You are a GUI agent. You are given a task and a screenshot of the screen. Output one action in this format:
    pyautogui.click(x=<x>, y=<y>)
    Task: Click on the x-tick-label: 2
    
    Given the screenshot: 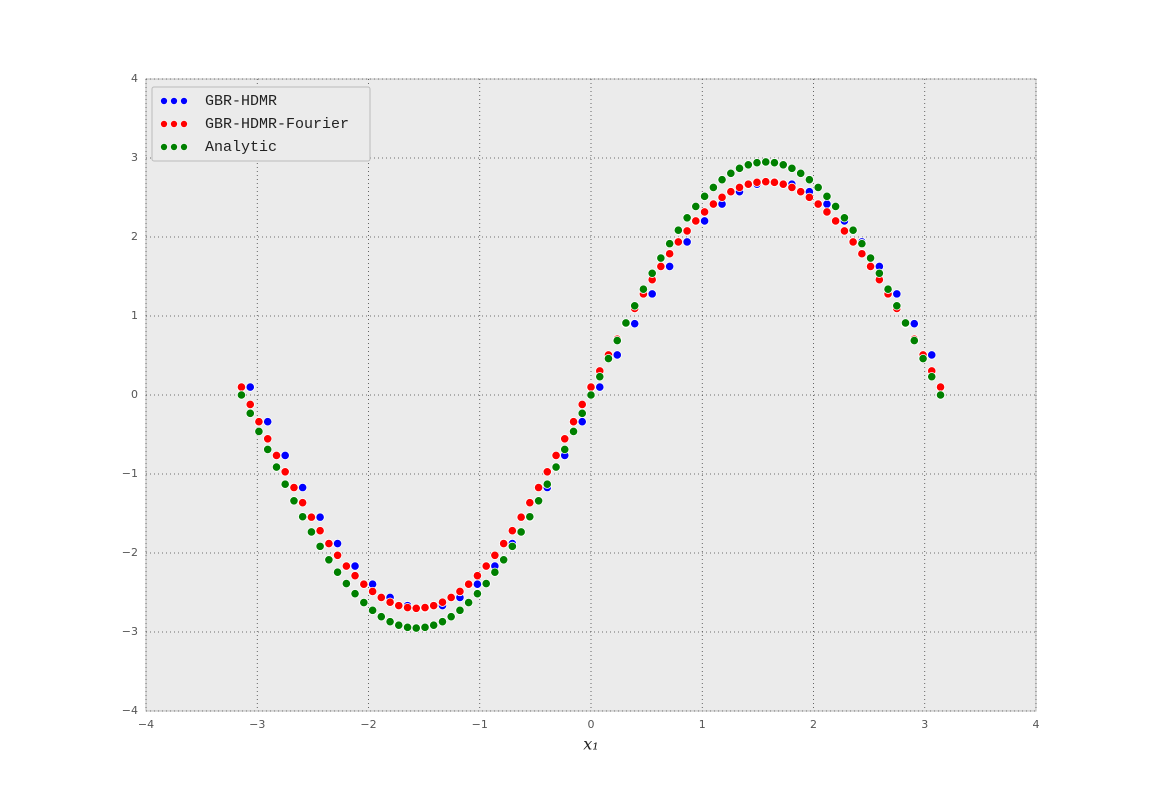 What is the action you would take?
    pyautogui.click(x=813, y=724)
    